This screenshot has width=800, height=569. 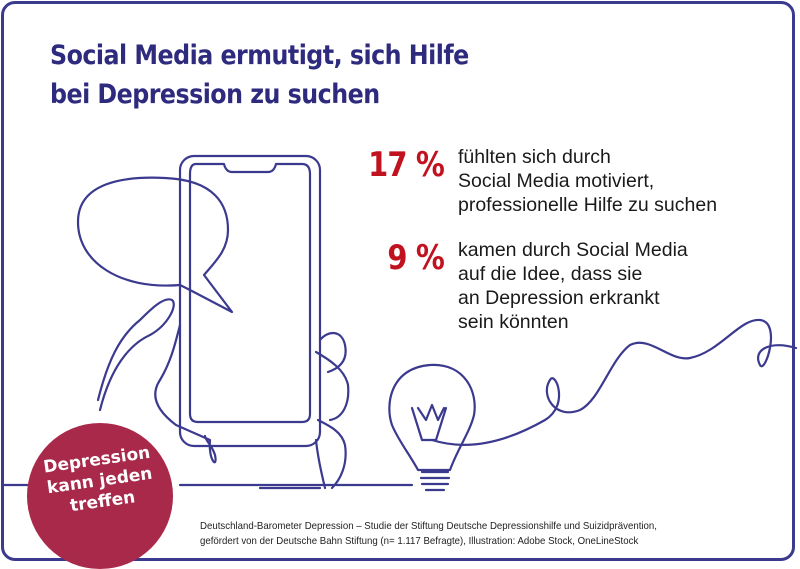 I want to click on wire-line, so click(x=614, y=382).